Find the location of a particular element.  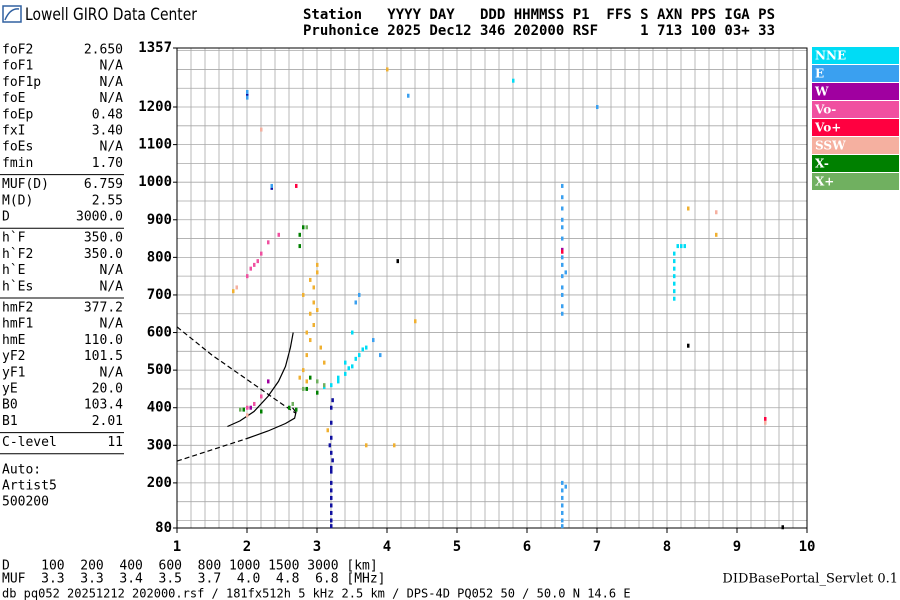

site-title: Lowell GIRO Data Center is located at coordinates (111, 15).